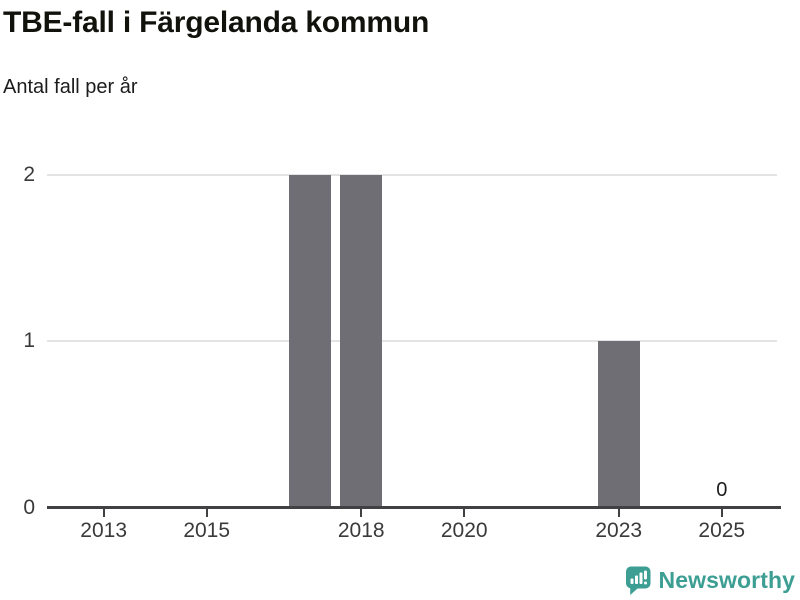  I want to click on bar-2018, so click(361, 341).